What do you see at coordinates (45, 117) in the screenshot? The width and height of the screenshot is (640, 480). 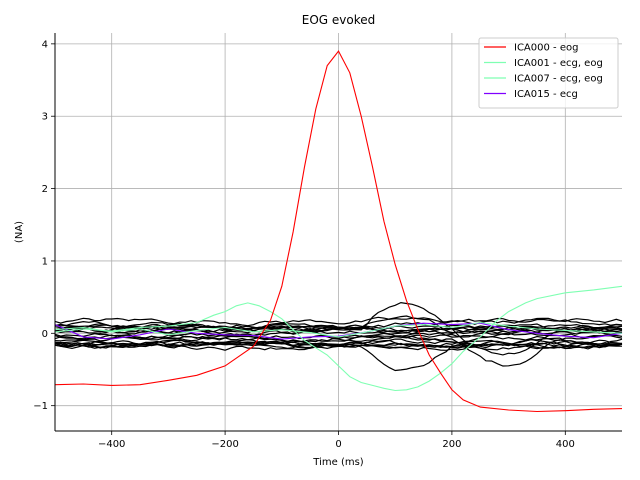 I see `y-tick-label: 3` at bounding box center [45, 117].